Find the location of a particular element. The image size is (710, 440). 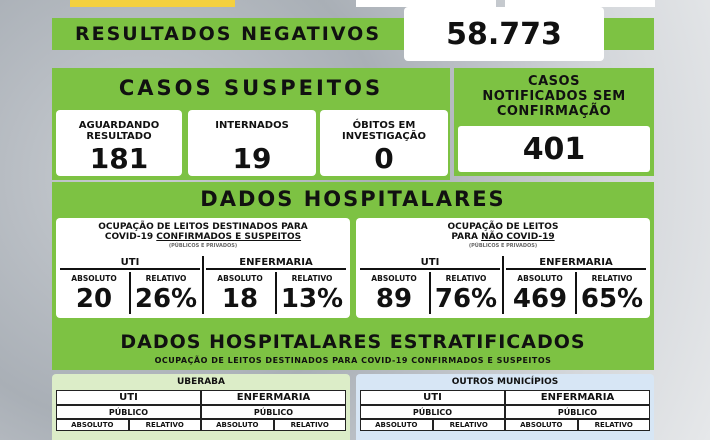

negative-results-value: 58.773 is located at coordinates (504, 34).